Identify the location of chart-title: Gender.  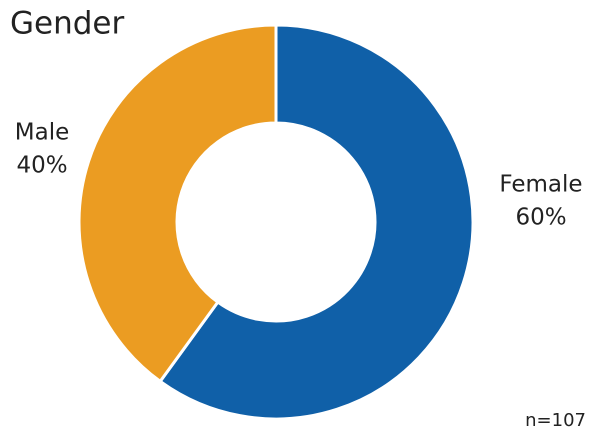
(67, 24).